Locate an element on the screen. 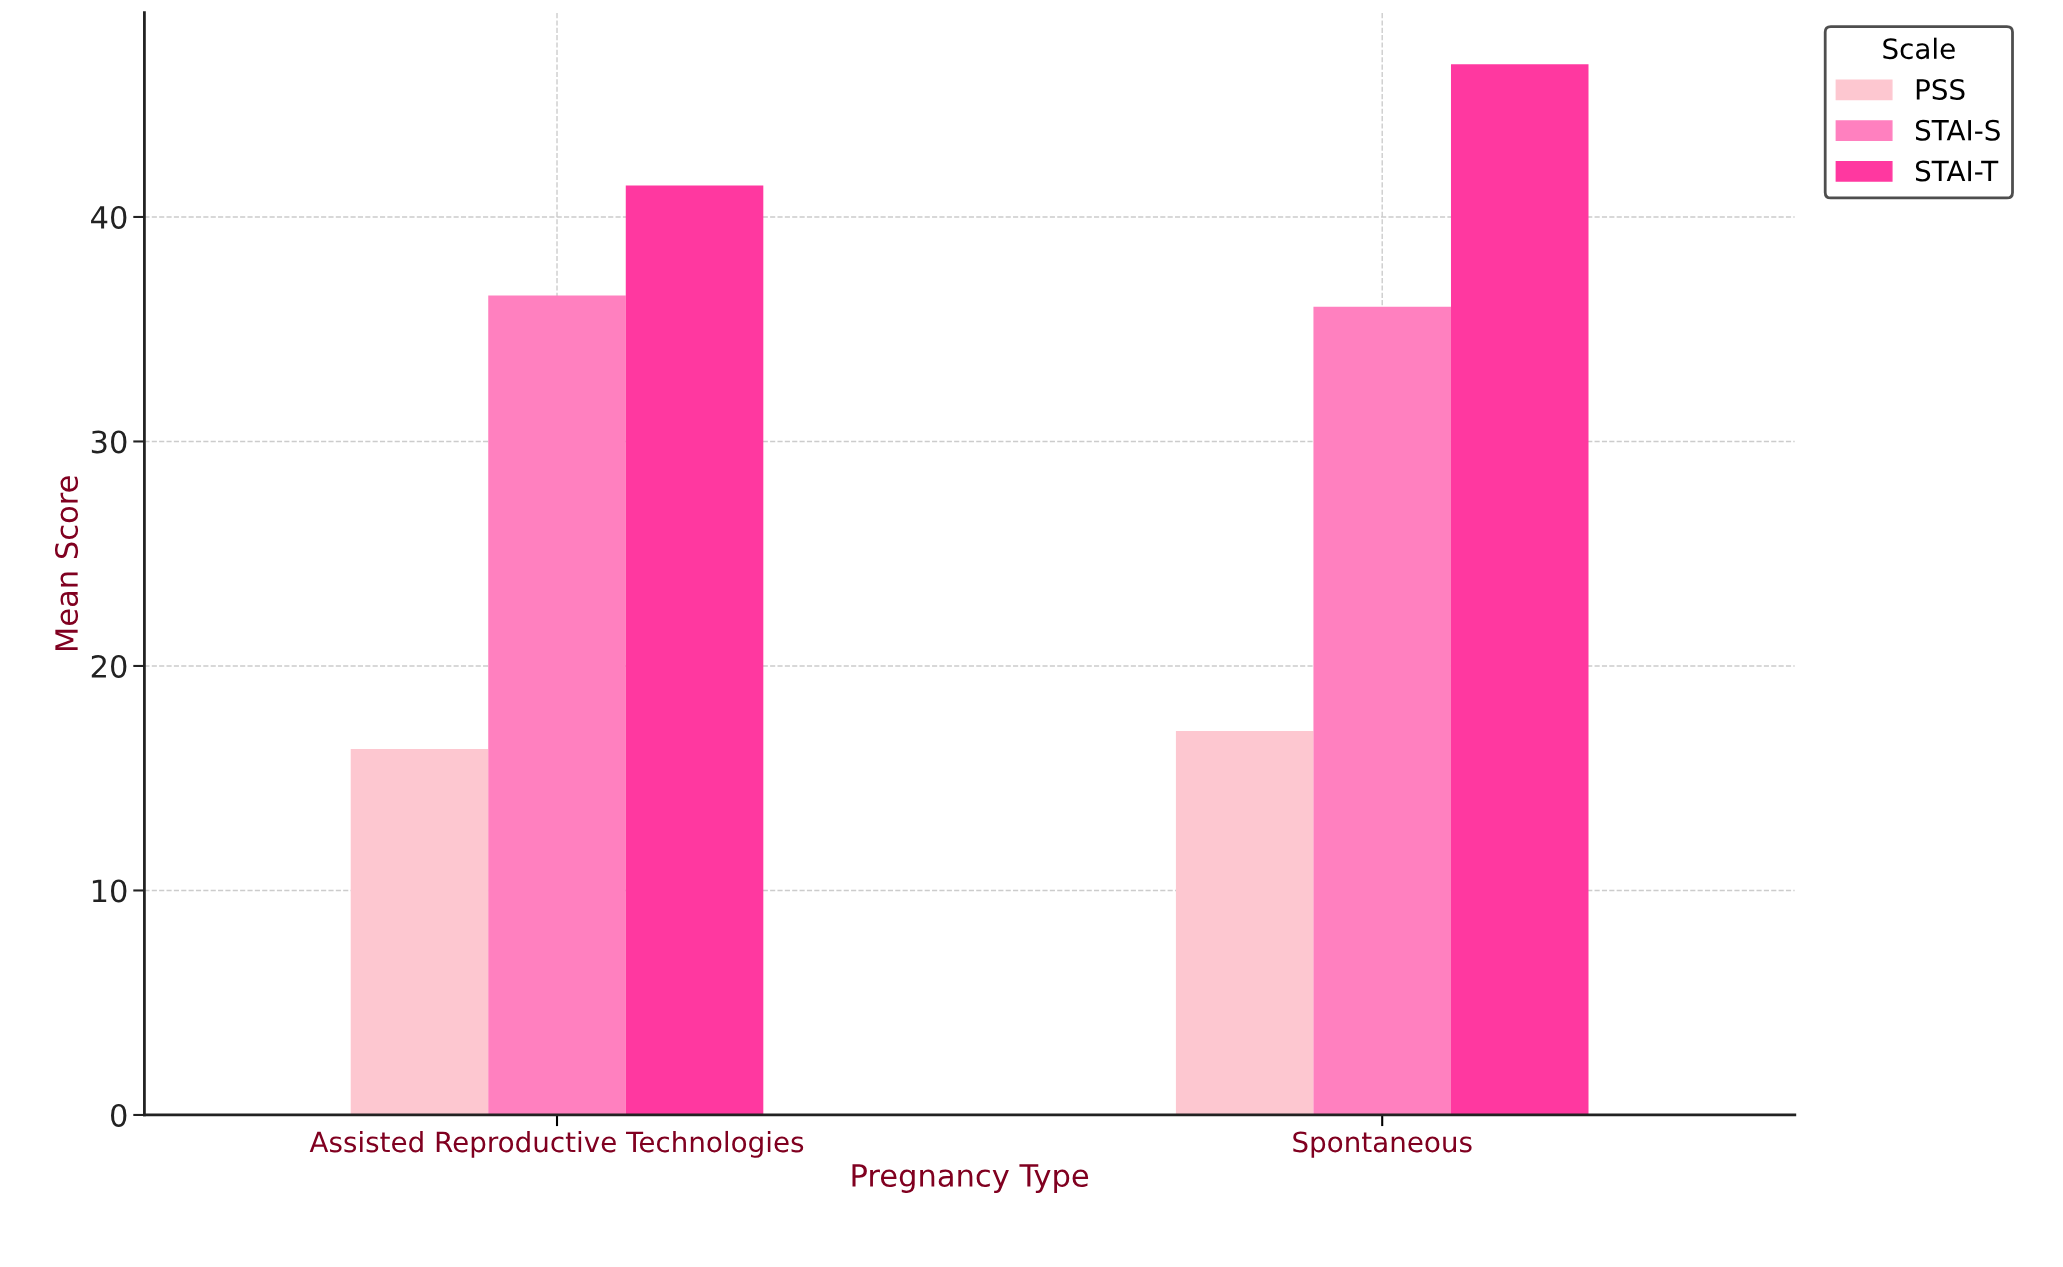 This screenshot has height=1267, width=2063. y-tick-label: 30 is located at coordinates (109, 442).